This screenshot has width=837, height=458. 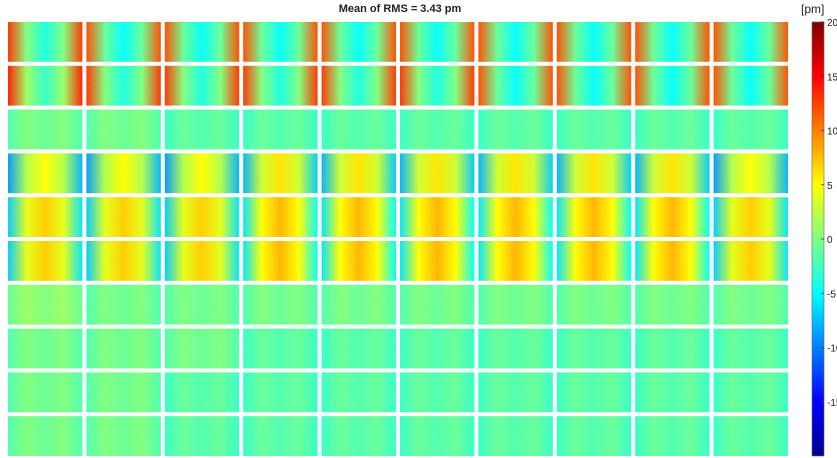 What do you see at coordinates (830, 186) in the screenshot?
I see `colorbar-tick-label: 5` at bounding box center [830, 186].